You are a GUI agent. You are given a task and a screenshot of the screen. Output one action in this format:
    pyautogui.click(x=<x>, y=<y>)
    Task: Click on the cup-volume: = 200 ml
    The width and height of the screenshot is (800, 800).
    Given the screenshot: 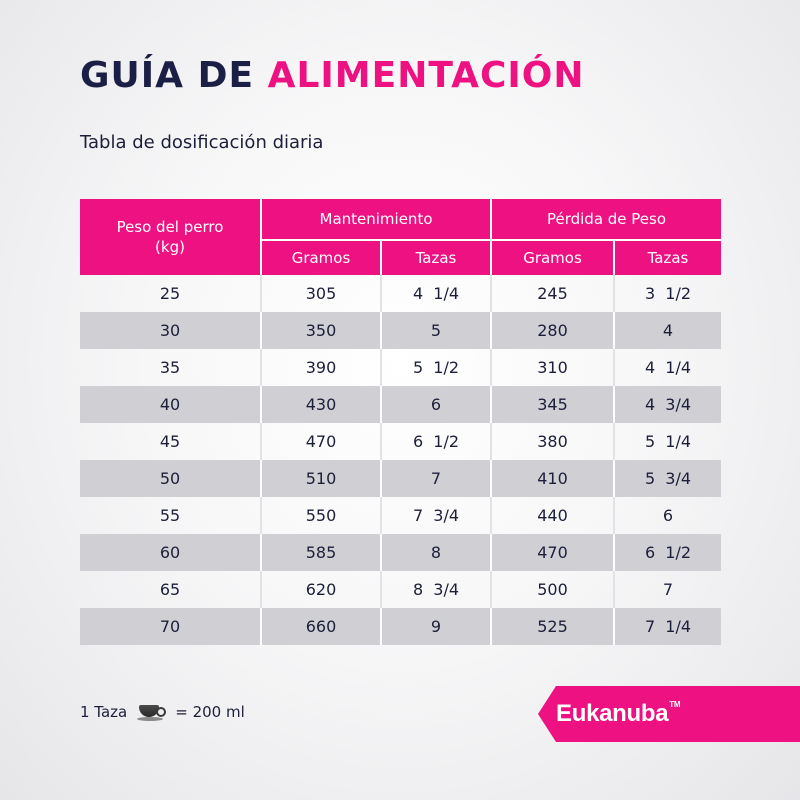 What is the action you would take?
    pyautogui.click(x=210, y=712)
    